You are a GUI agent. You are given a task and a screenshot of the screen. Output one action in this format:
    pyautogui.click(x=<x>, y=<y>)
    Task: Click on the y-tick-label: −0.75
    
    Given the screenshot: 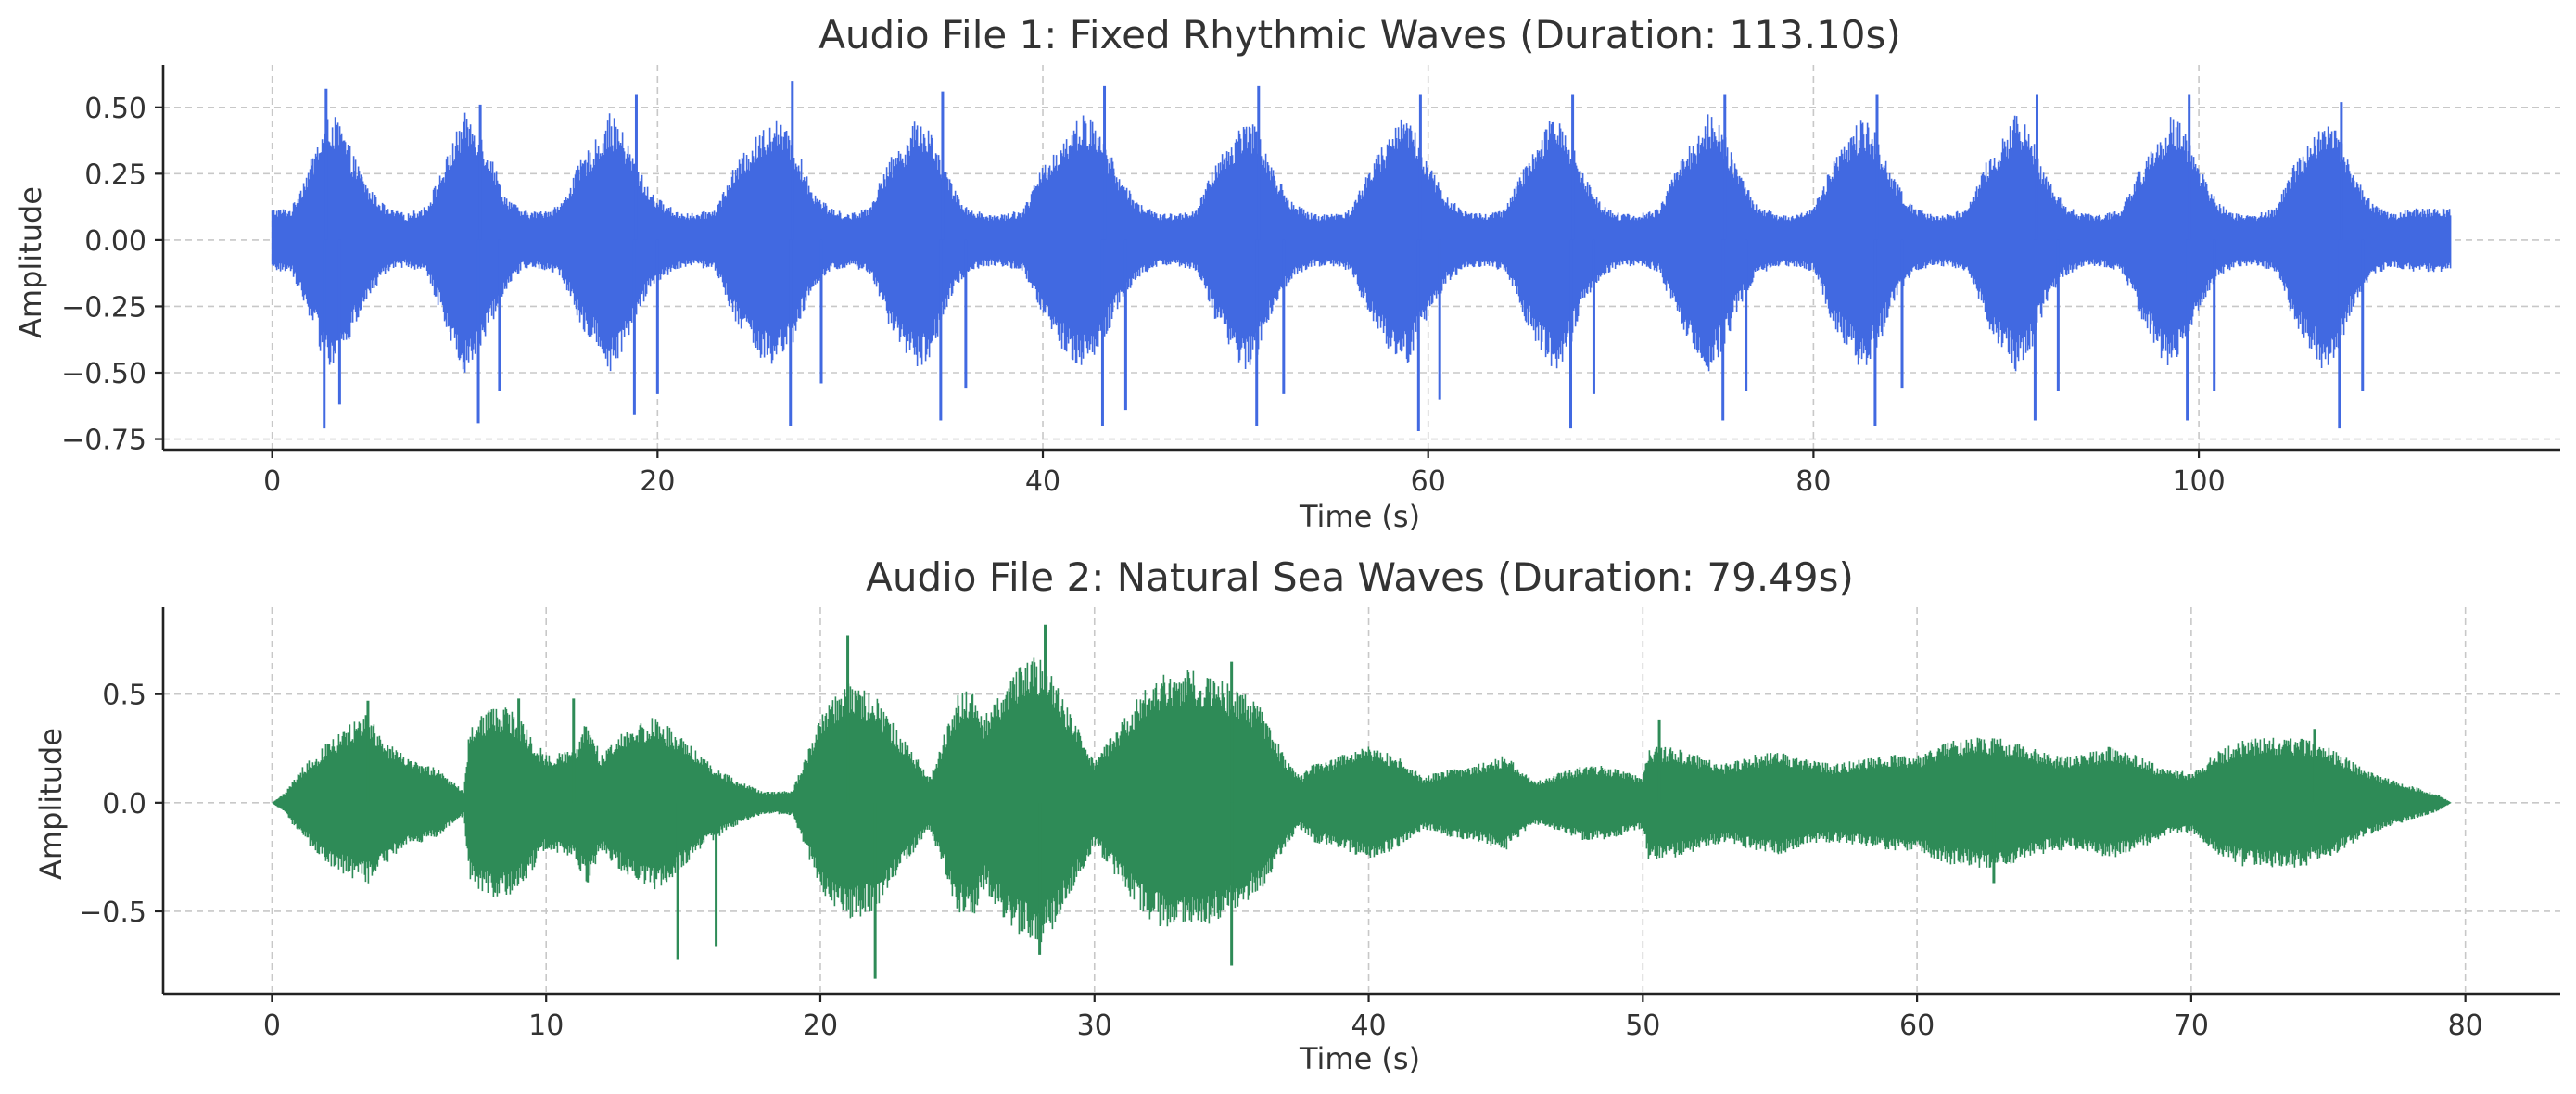 What is the action you would take?
    pyautogui.click(x=103, y=441)
    